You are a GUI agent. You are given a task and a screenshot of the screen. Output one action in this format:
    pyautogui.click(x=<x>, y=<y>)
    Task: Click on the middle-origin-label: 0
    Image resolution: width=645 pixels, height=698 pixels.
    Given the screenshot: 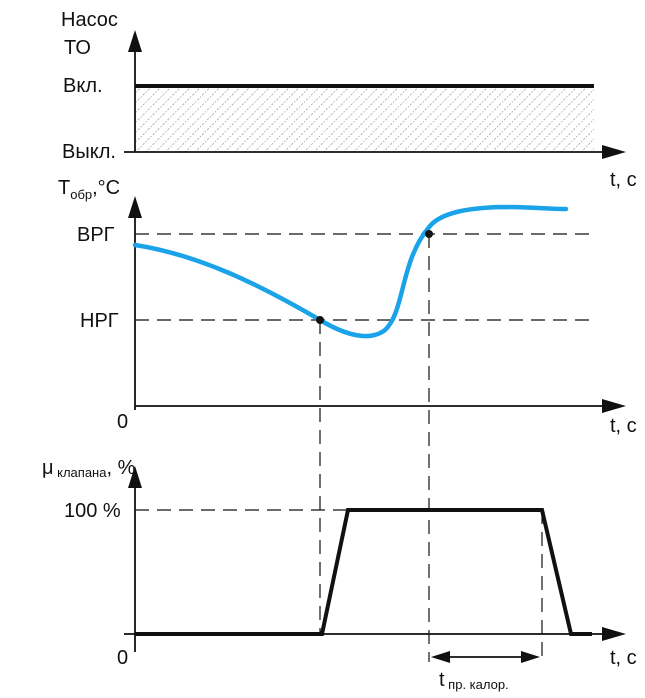 What is the action you would take?
    pyautogui.click(x=122, y=422)
    